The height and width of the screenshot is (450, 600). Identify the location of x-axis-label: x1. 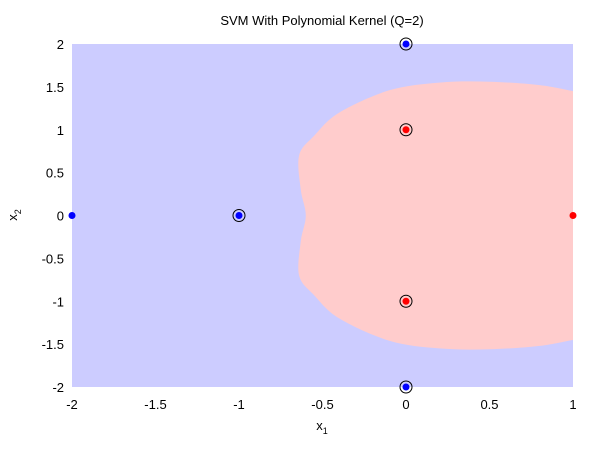
(322, 427).